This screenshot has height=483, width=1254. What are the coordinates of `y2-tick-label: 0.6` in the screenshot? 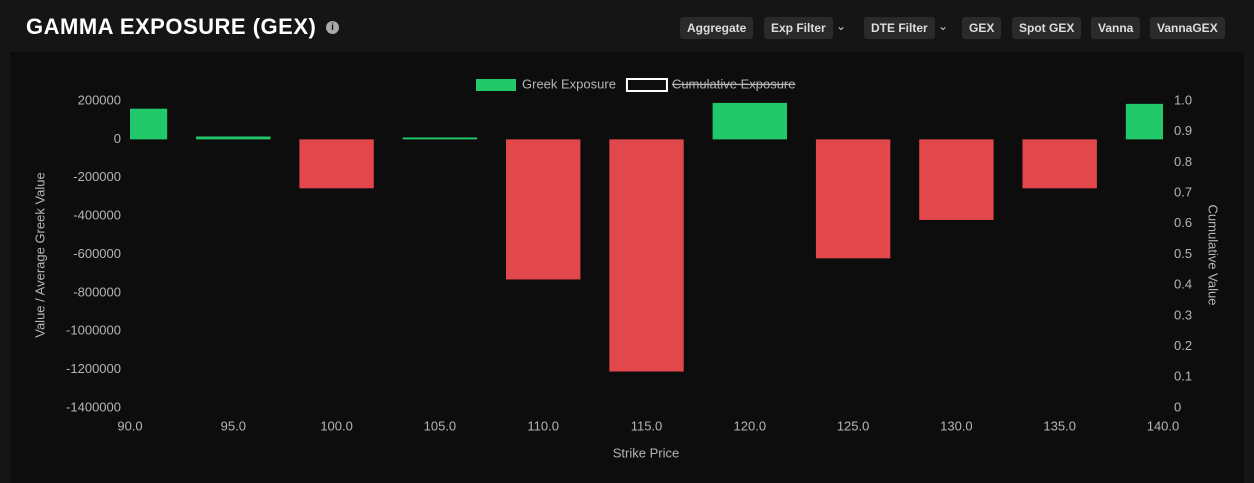 It's located at (1183, 222).